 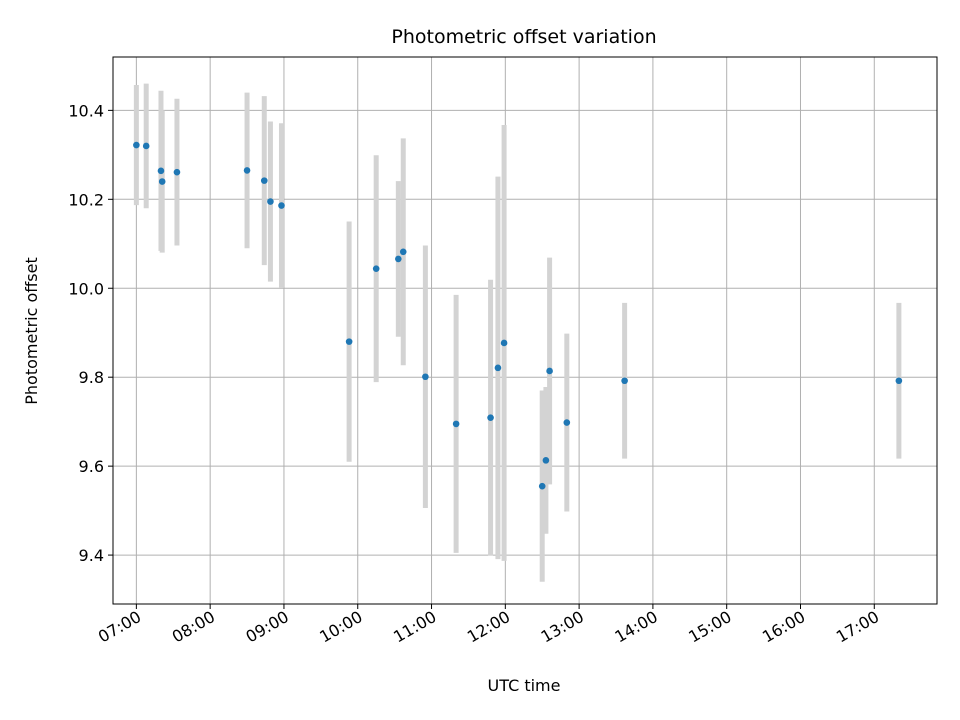 I want to click on x-tick-label: 09:00, so click(x=267, y=627).